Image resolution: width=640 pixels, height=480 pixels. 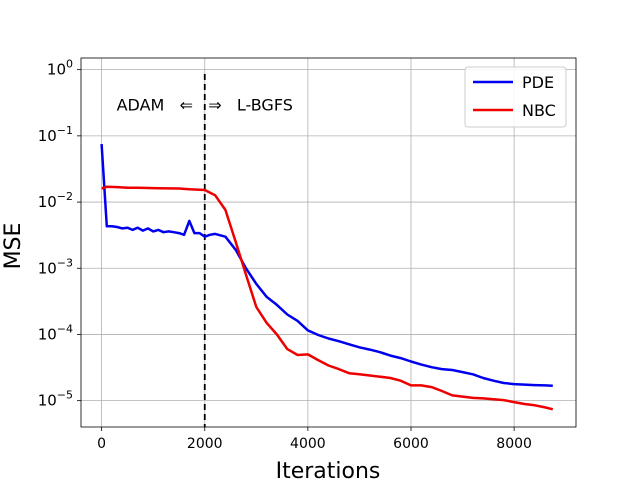 I want to click on x-axis-ticks: 0 2000 4000 6000 8000, so click(x=314, y=439).